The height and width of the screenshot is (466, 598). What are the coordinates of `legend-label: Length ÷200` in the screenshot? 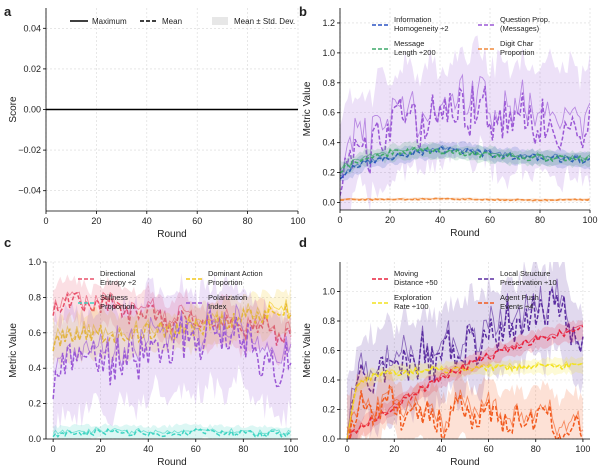 It's located at (415, 52).